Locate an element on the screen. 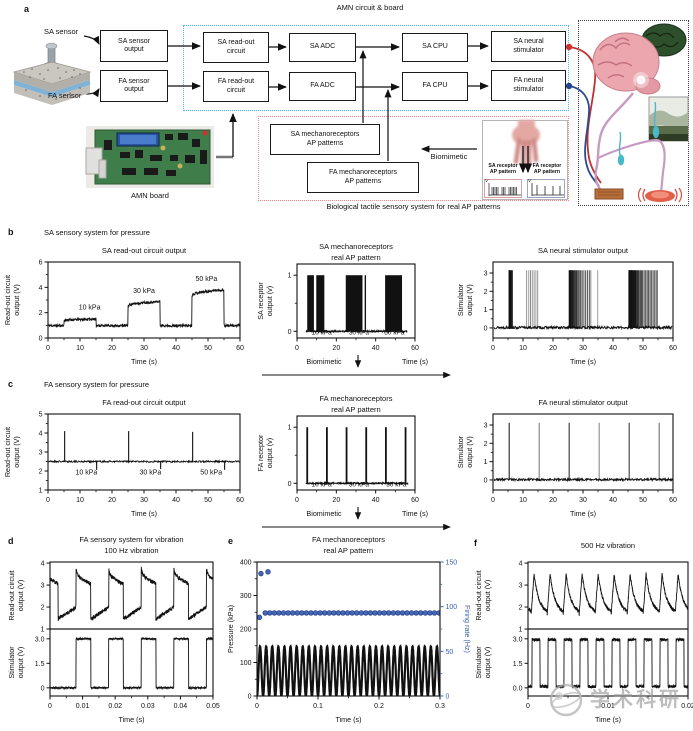 This screenshot has height=731, width=693. panel-b-heading: SA sensory system for pressure is located at coordinates (97, 232).